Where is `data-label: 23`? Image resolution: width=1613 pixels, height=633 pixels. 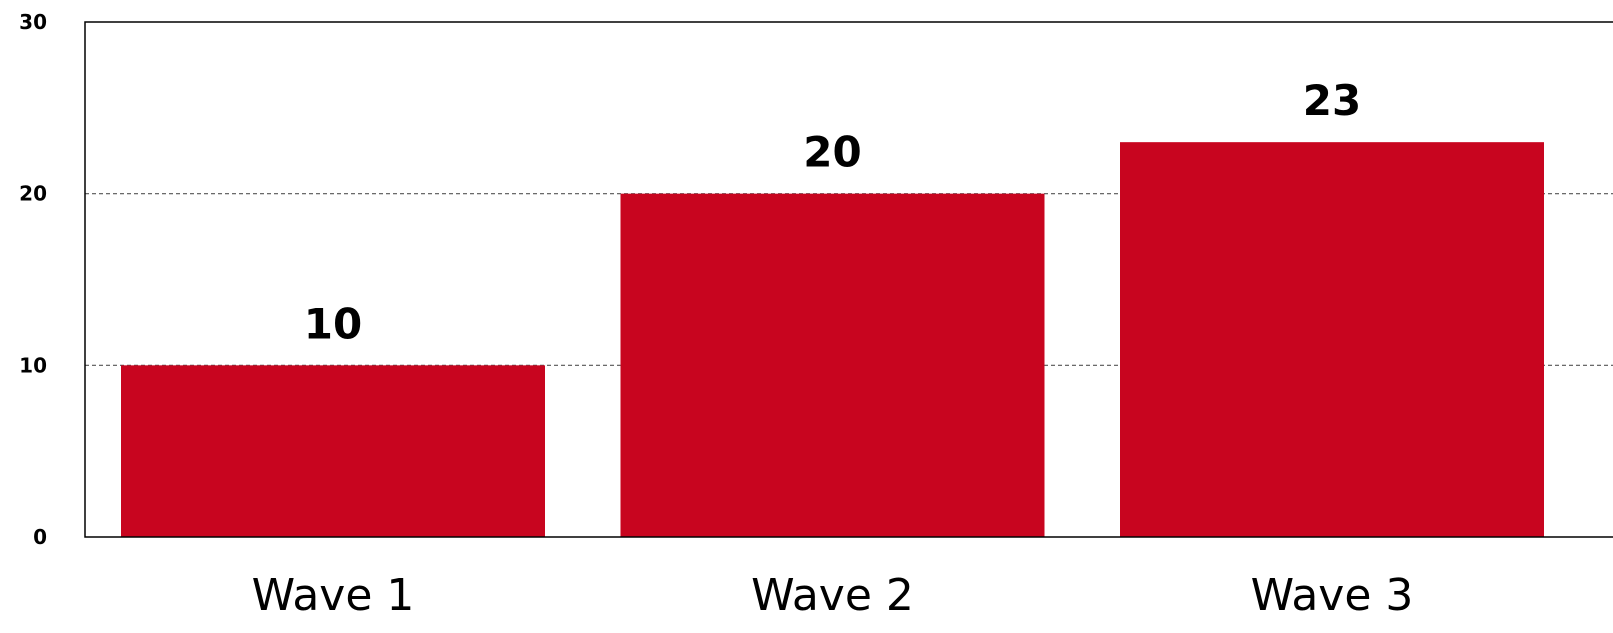 data-label: 23 is located at coordinates (1332, 100).